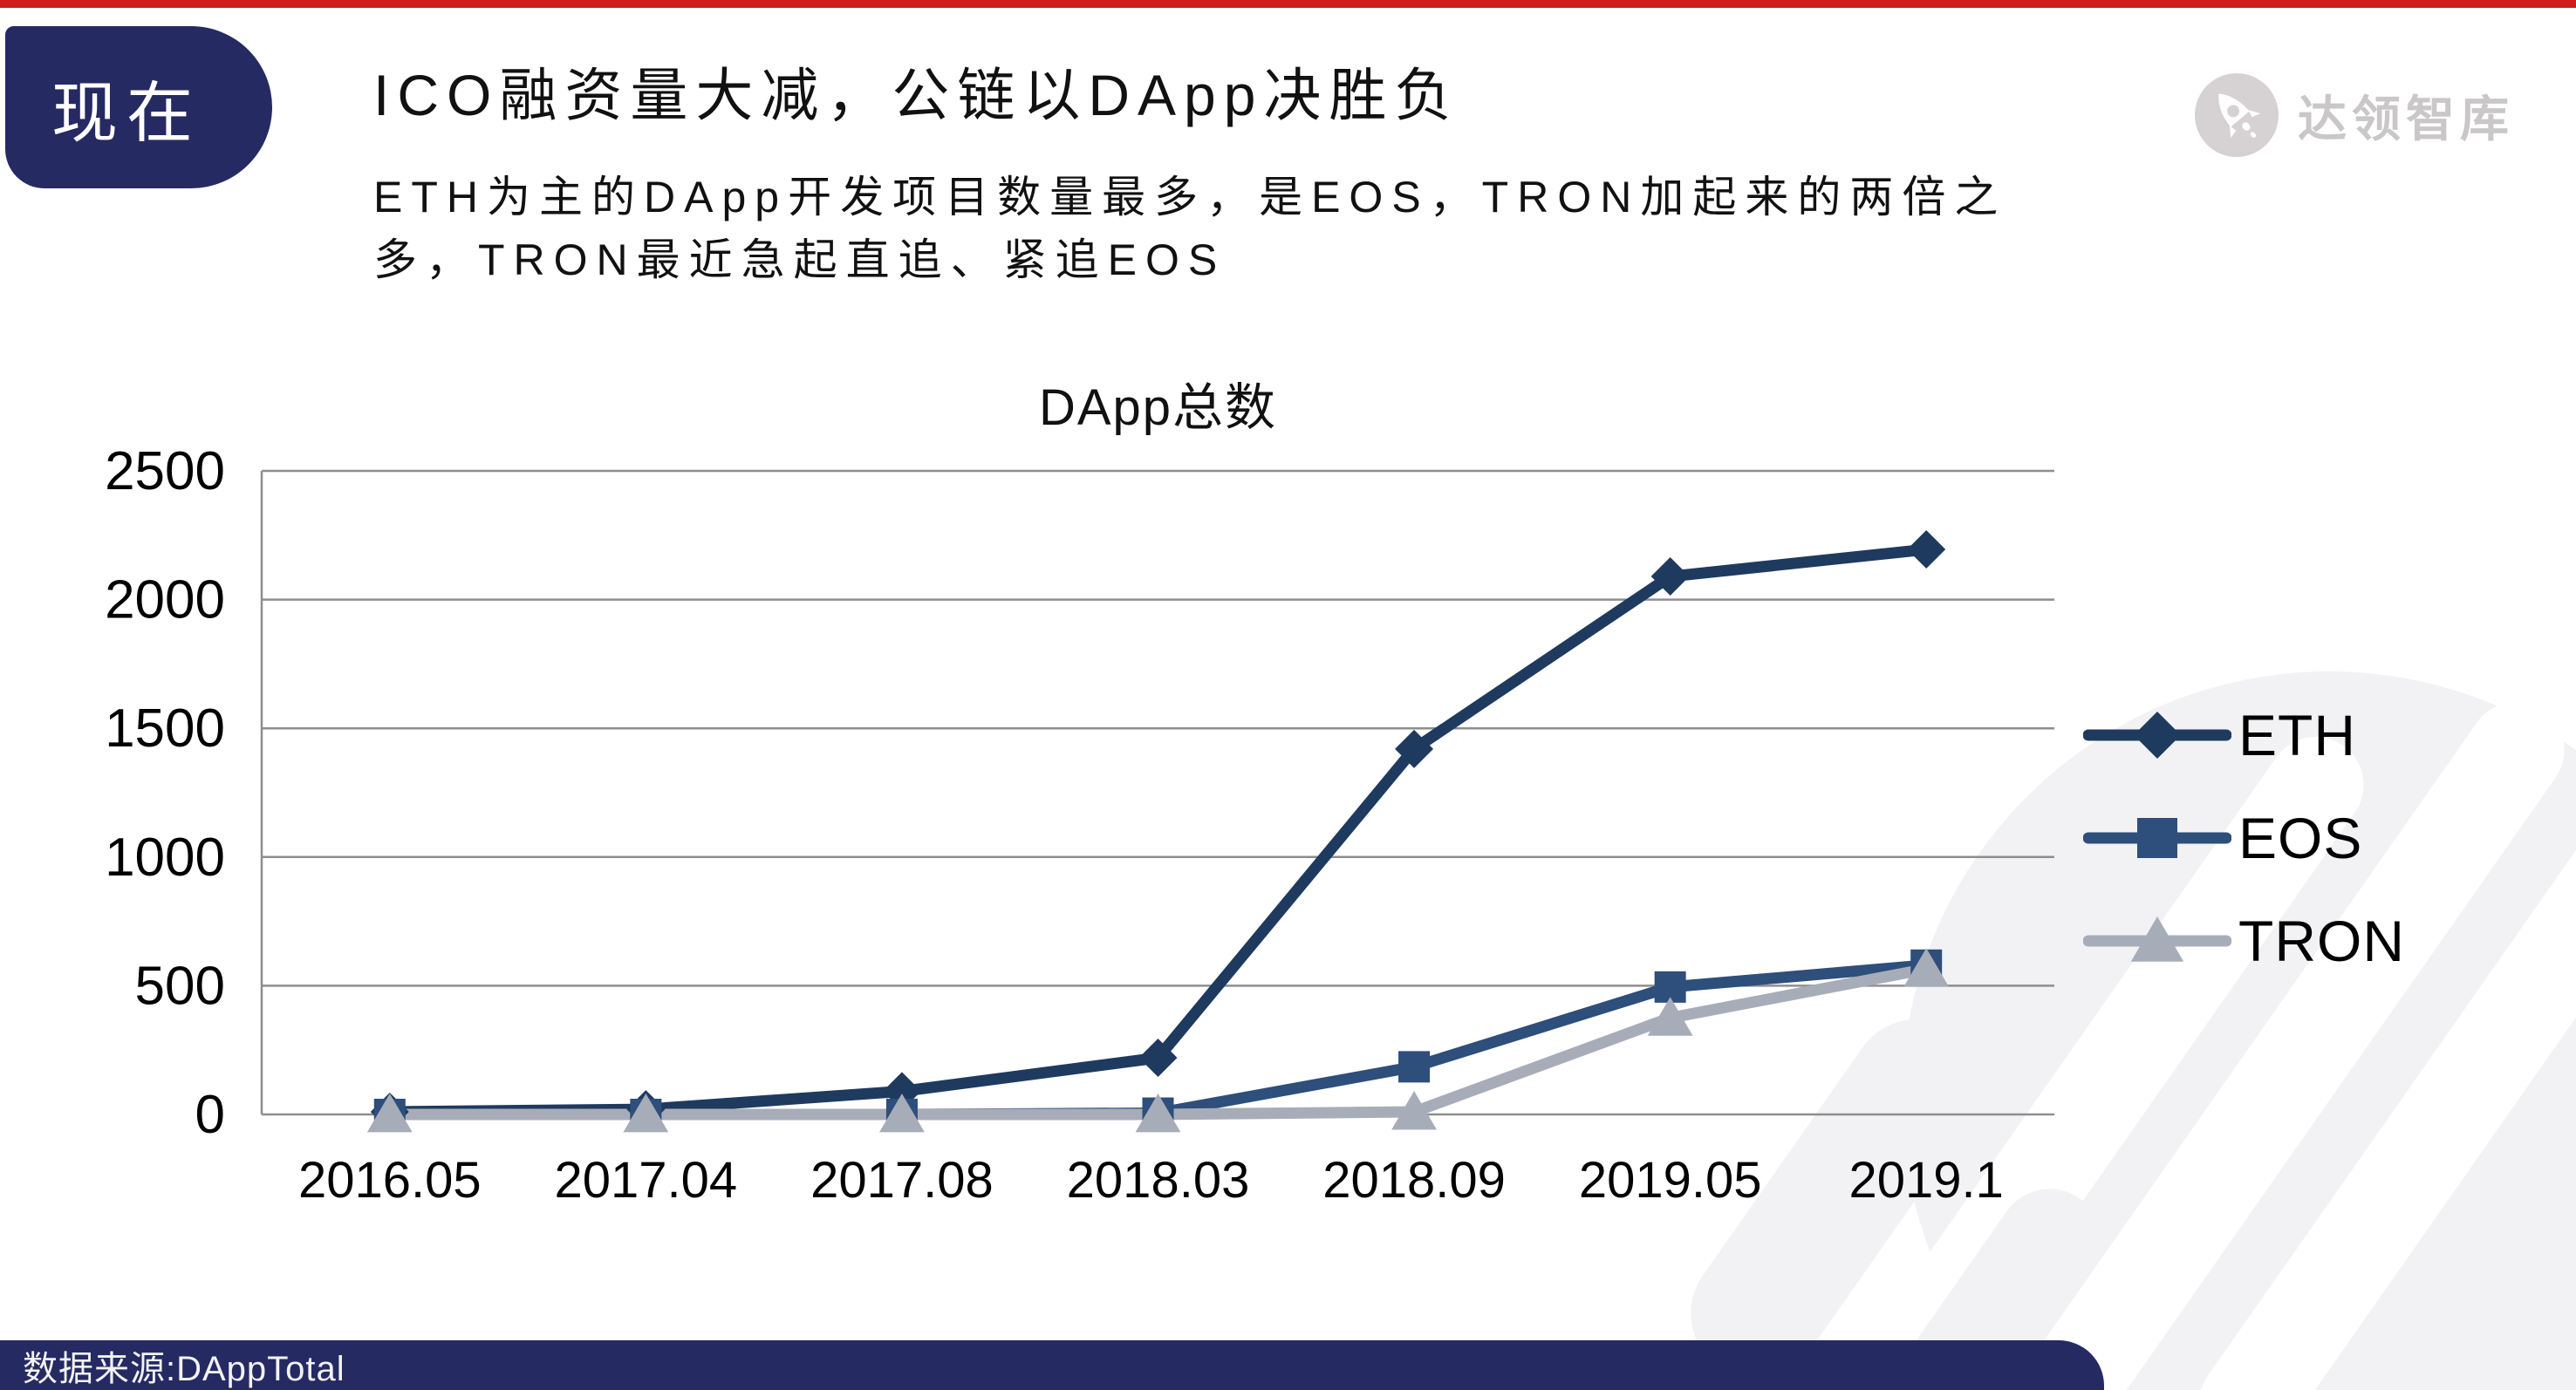  Describe the element at coordinates (2157, 939) in the screenshot. I see `legend-marker-triangle-icon` at that location.